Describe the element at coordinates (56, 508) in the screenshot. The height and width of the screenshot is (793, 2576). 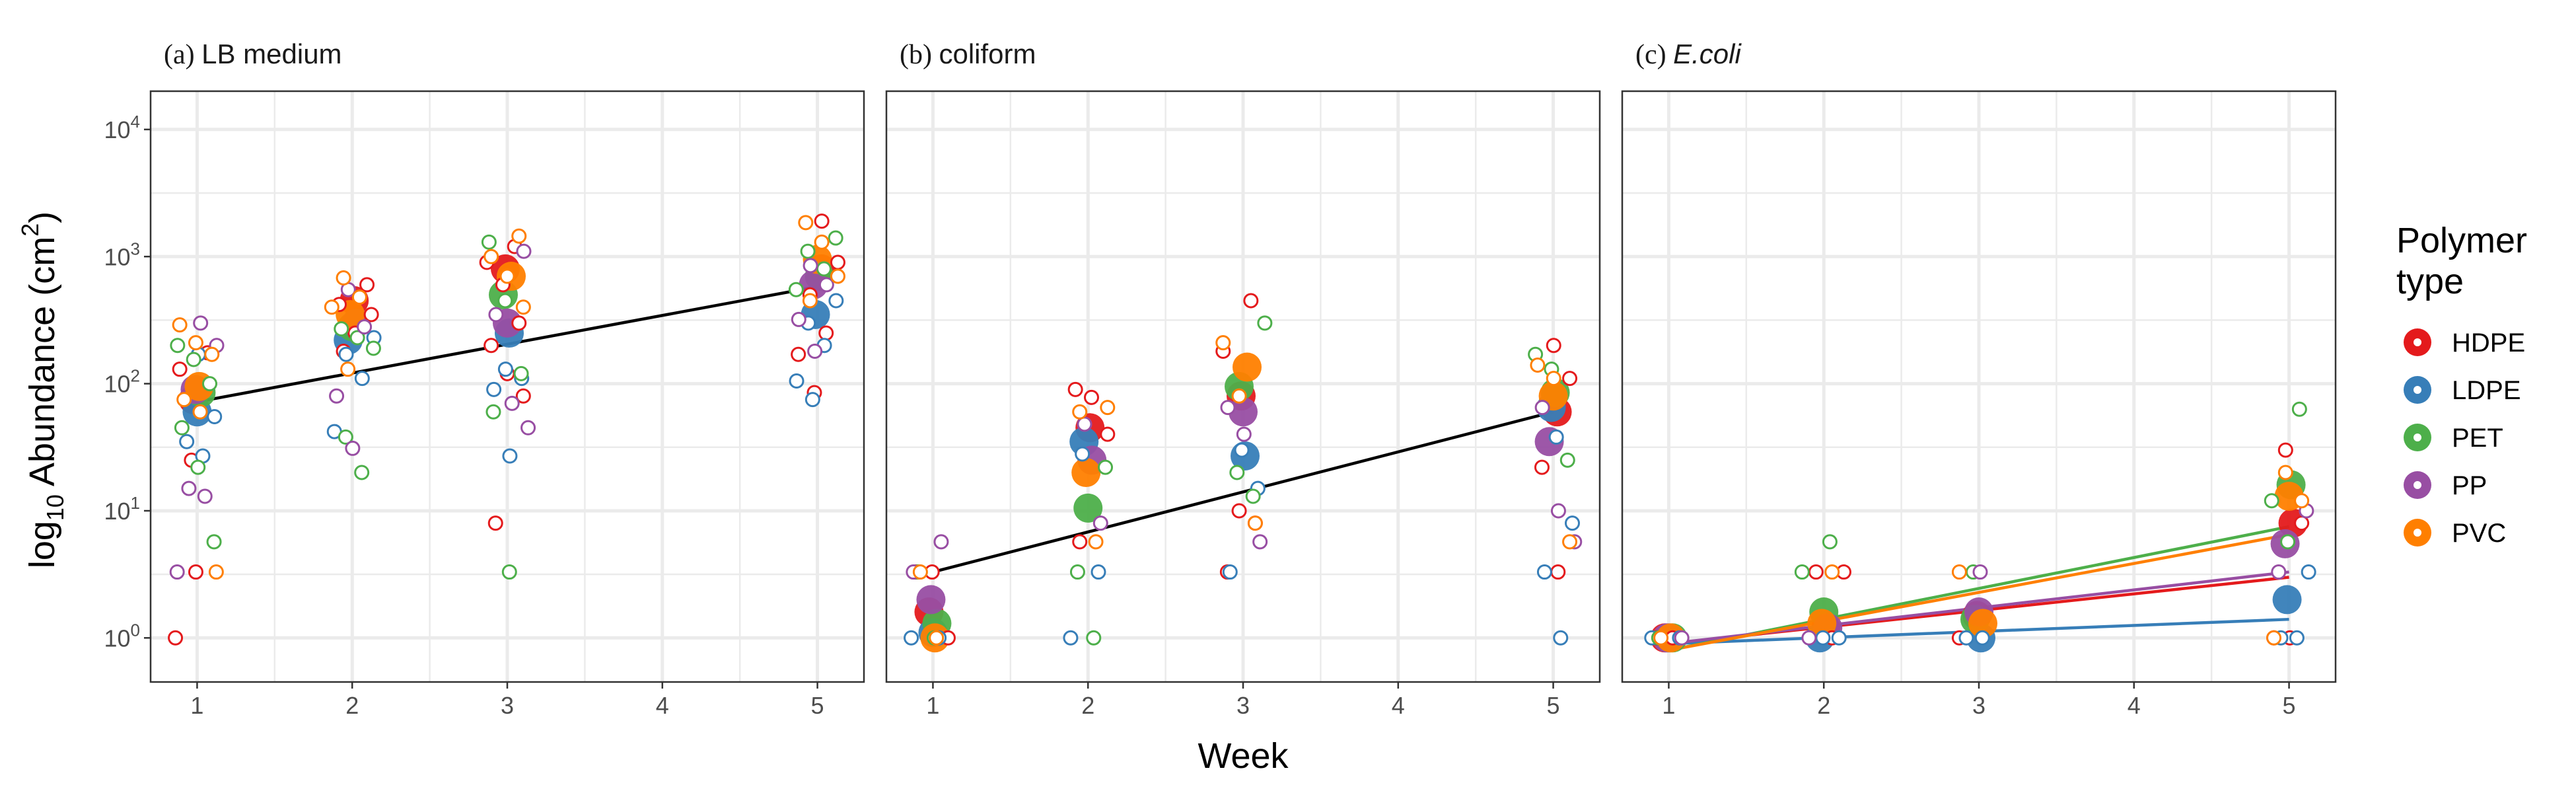
I see `y-axis-title-sub: 10` at that location.